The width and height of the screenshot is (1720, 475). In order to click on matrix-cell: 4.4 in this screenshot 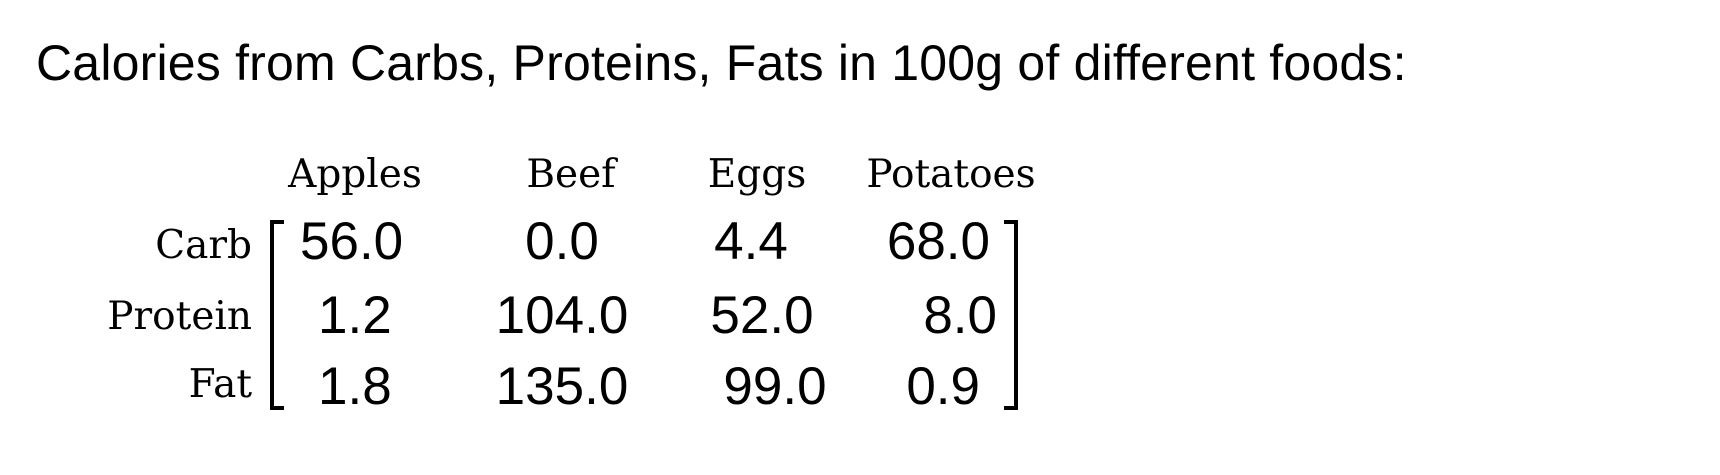, I will do `click(751, 241)`.